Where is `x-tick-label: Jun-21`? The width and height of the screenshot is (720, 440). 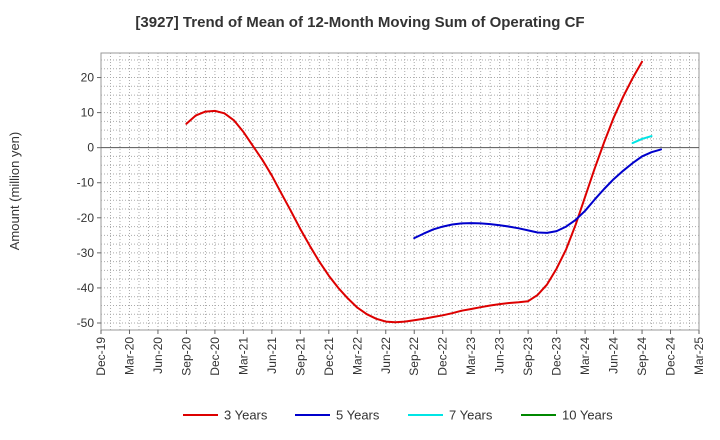 x-tick-label: Jun-21 is located at coordinates (272, 355).